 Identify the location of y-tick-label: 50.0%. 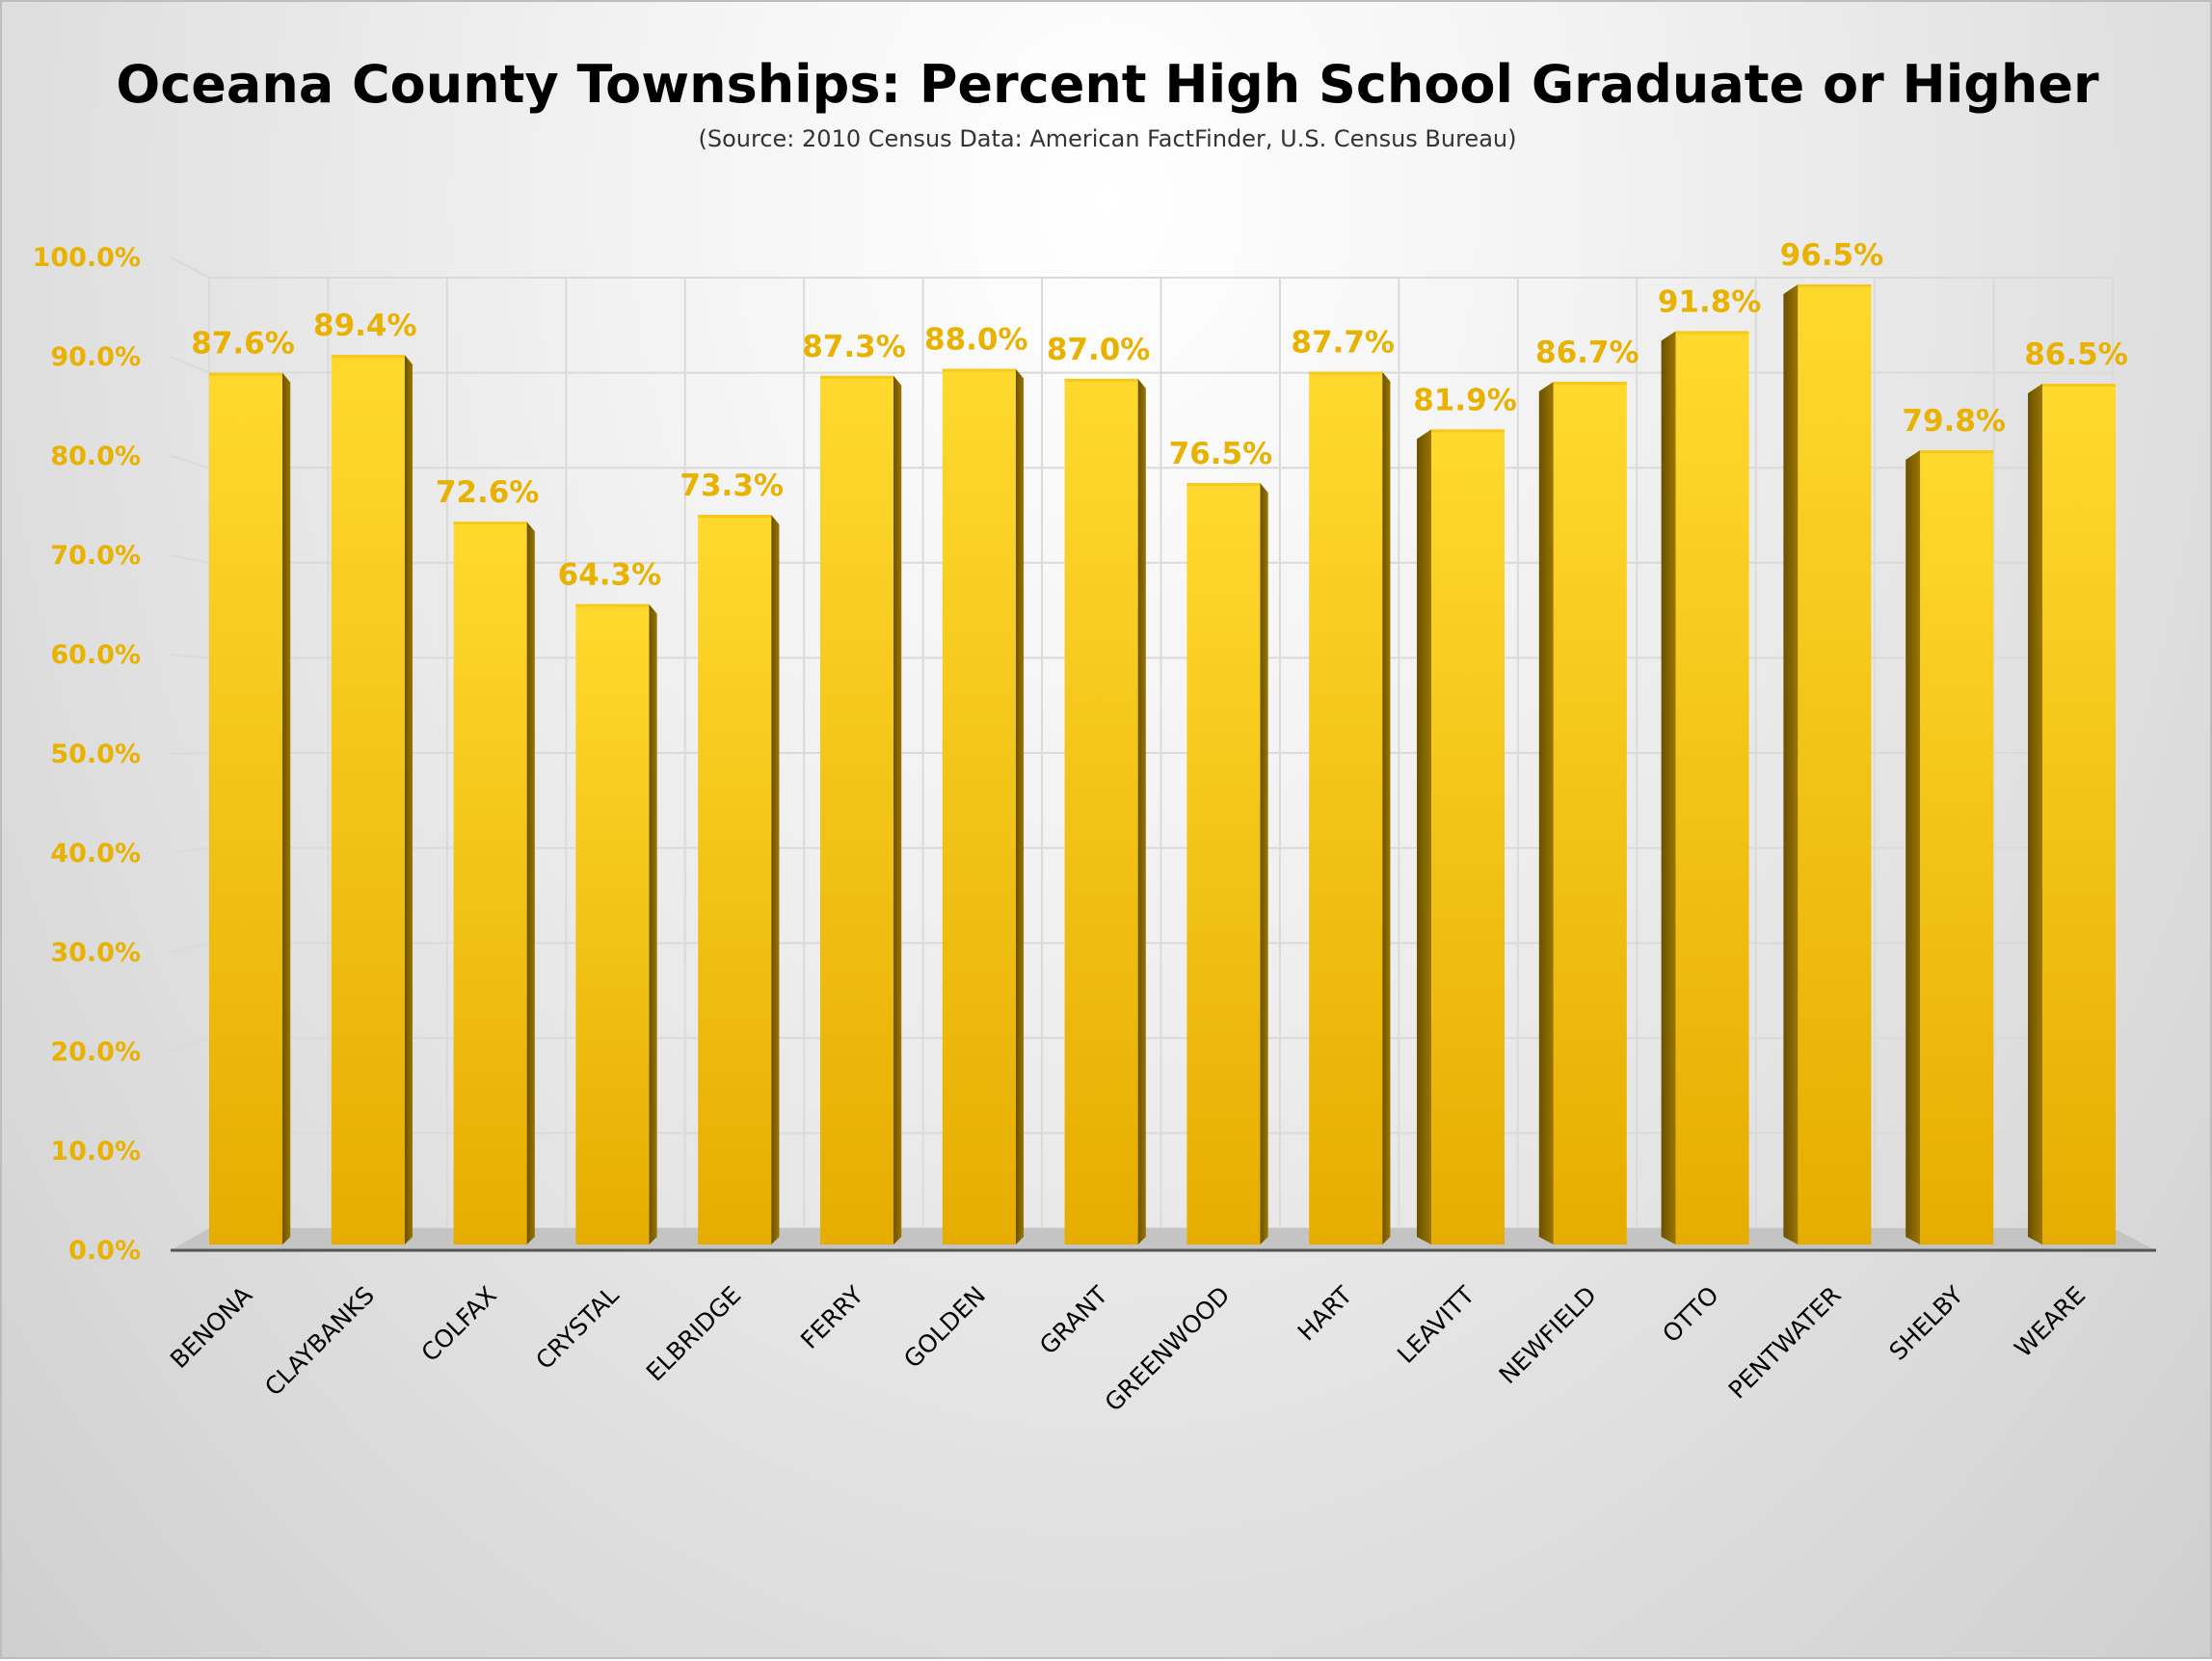
(95, 754).